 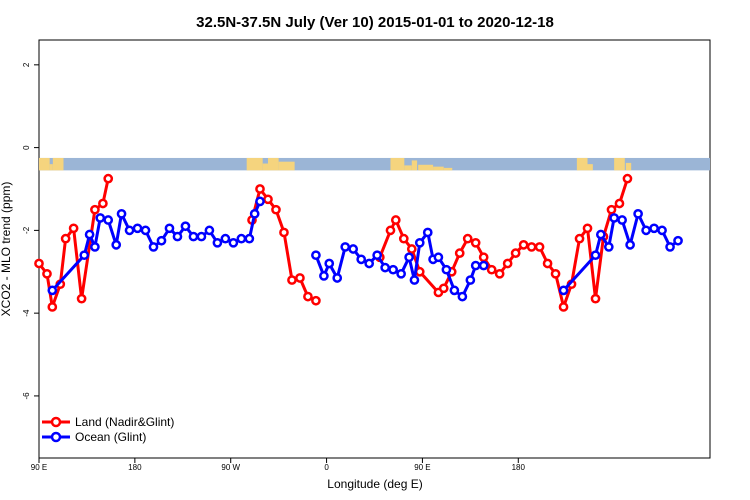 I want to click on mask-ocean, so click(x=374, y=164).